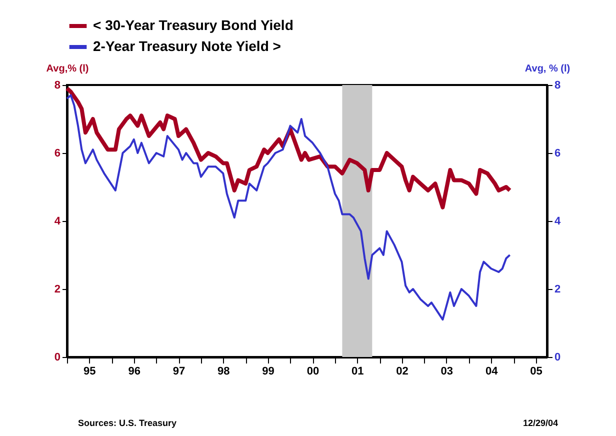 The image size is (616, 436). I want to click on y2-tick-label: 6, so click(557, 154).